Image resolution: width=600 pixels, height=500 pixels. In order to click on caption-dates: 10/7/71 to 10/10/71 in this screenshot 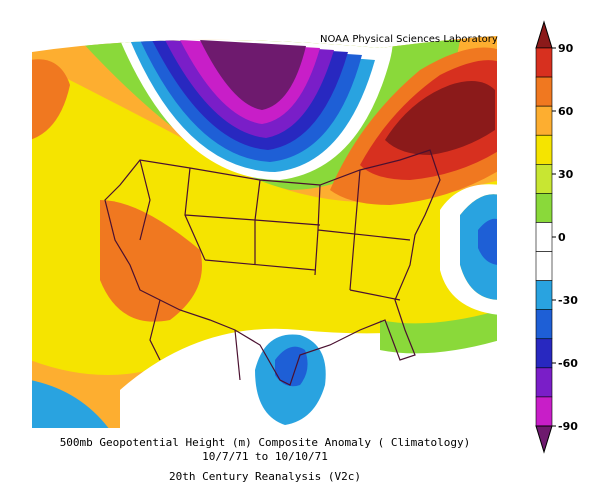, I will do `click(265, 456)`.